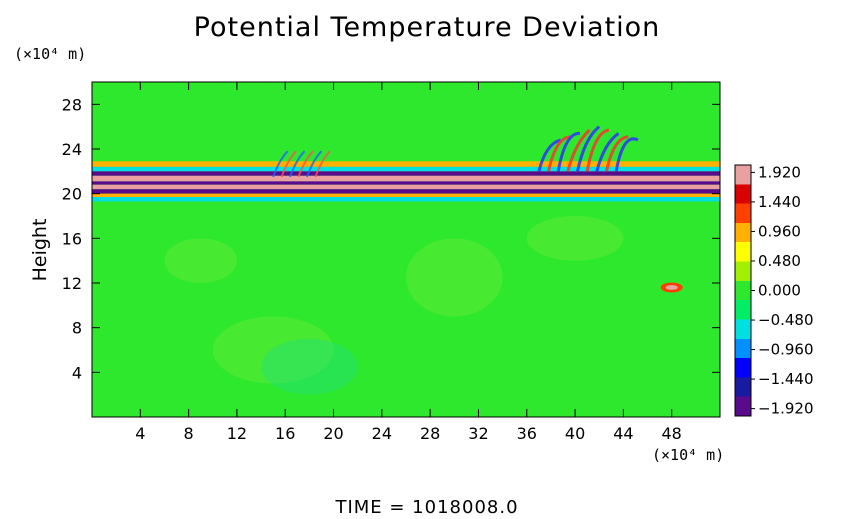 This screenshot has height=519, width=854. Describe the element at coordinates (688, 455) in the screenshot. I see `x-axis-unit: (×10⁴ m)` at that location.